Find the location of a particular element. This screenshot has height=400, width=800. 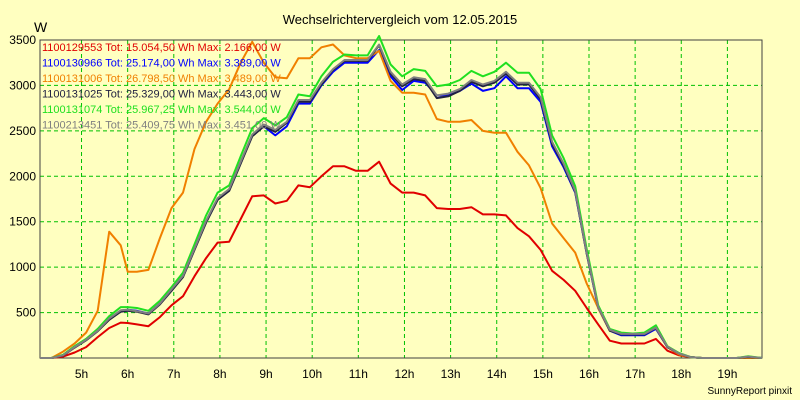

y-axis-label: W is located at coordinates (41, 27).